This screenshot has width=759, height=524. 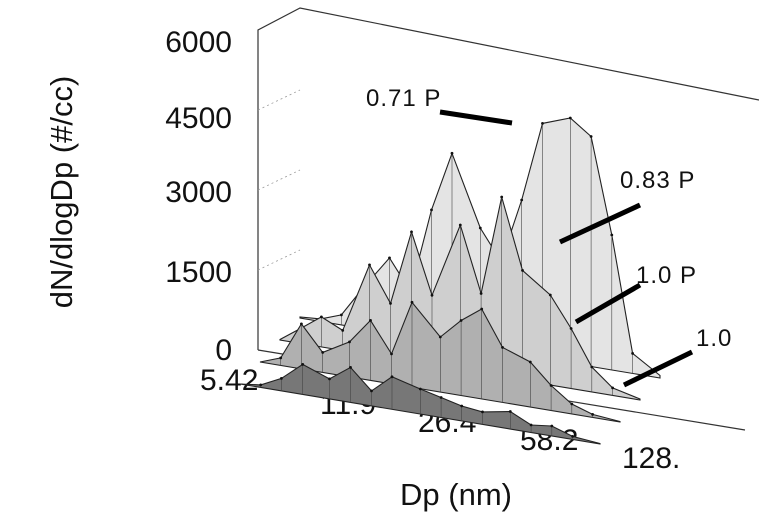 I want to click on series-label: 1.0, so click(x=714, y=338).